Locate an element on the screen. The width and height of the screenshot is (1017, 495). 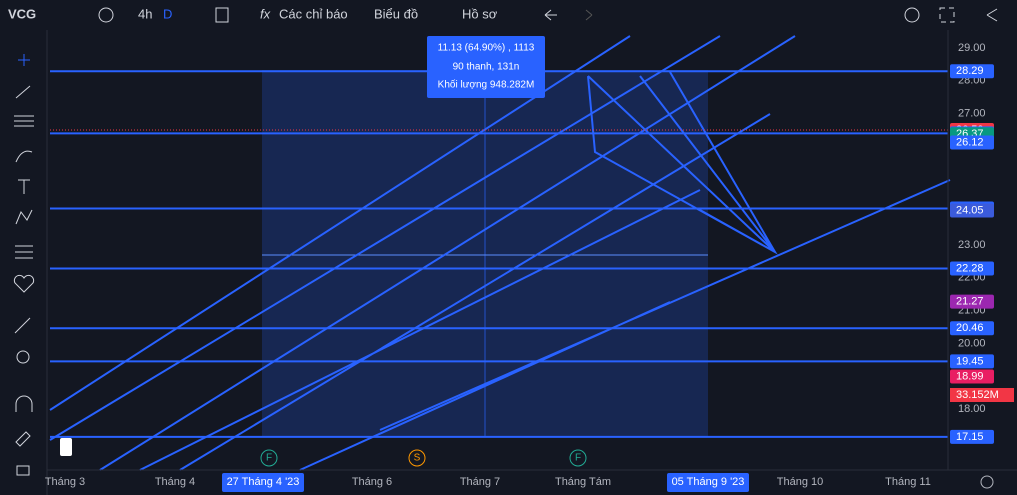
price-badge-label: 28.29 is located at coordinates (970, 71).